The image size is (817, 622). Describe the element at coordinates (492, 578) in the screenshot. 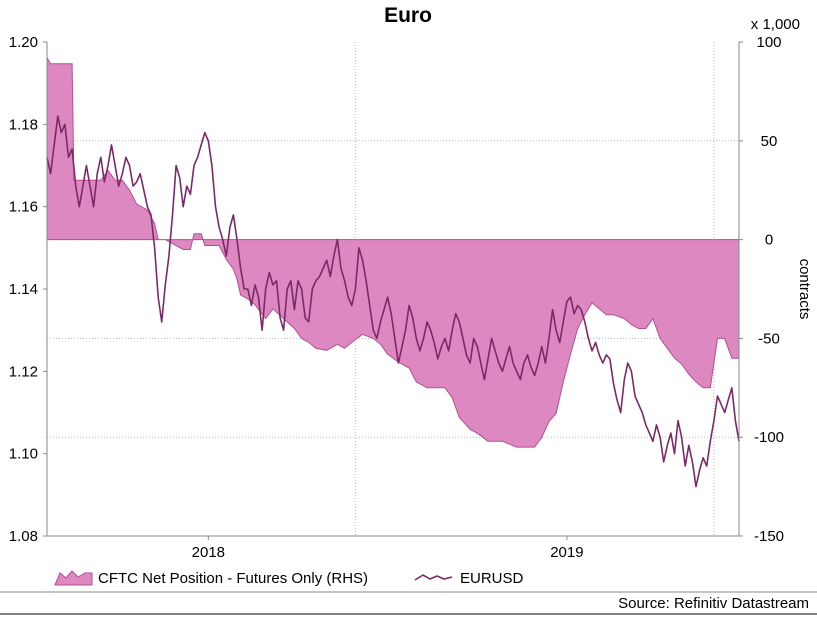

I see `legend-label-eurusd: EURUSD` at that location.